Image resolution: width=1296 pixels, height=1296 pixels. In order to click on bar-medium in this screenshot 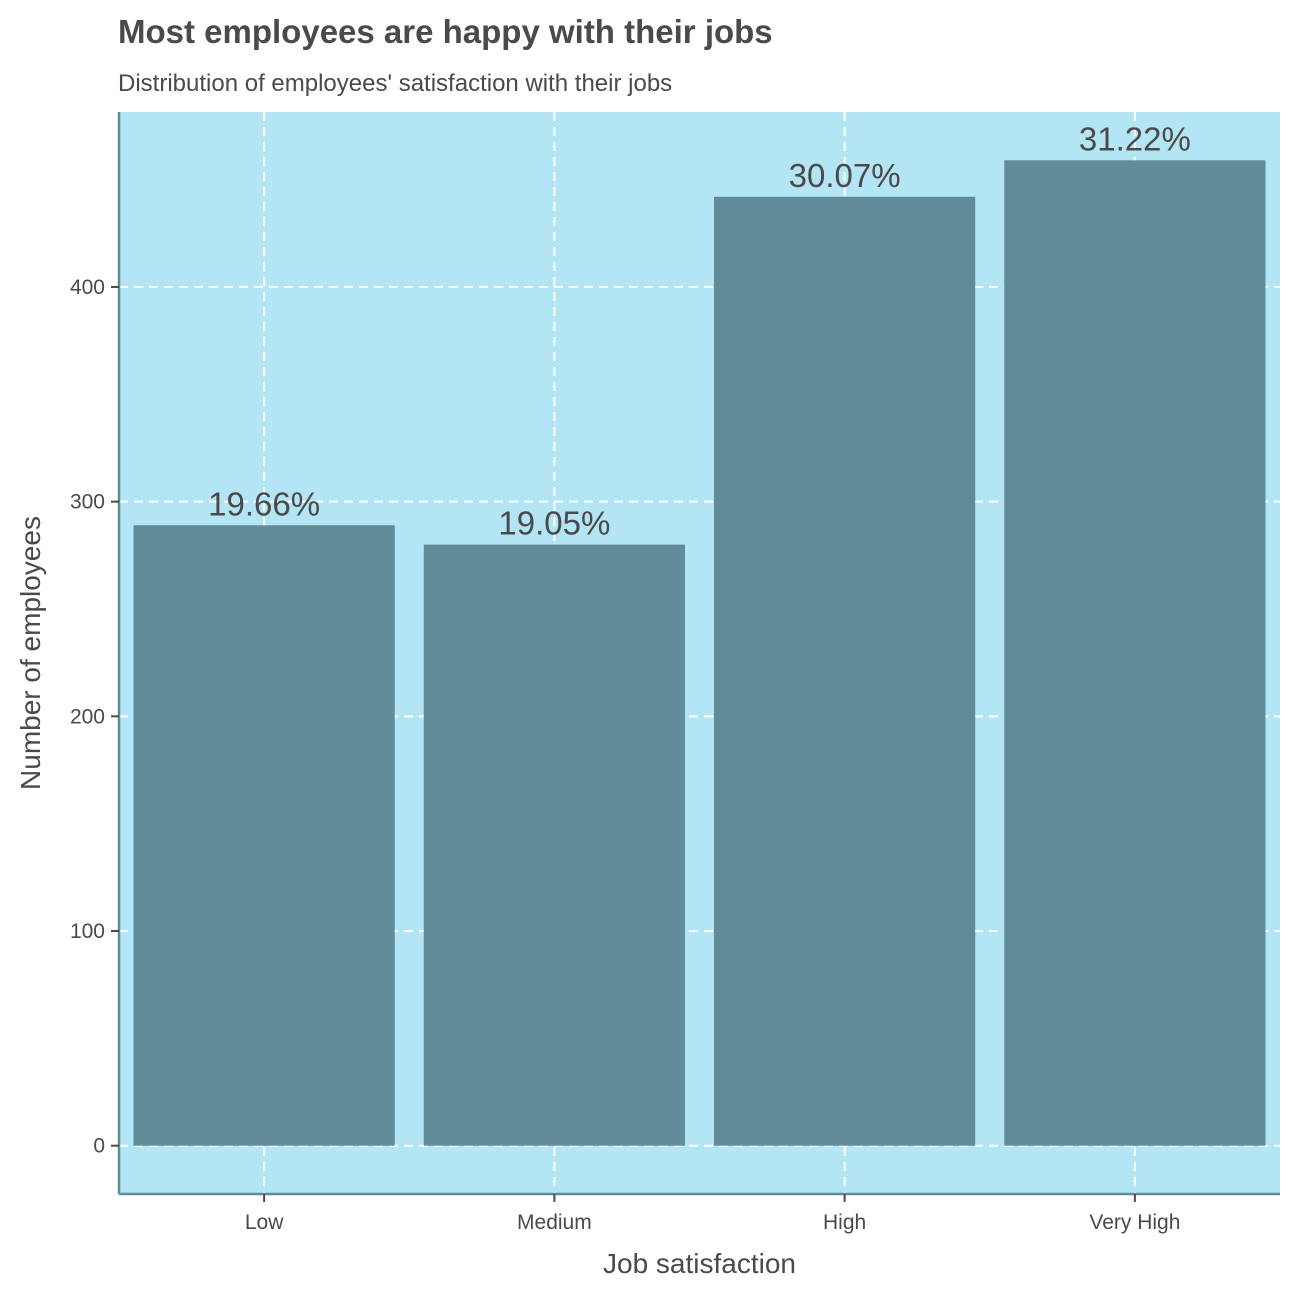, I will do `click(554, 845)`.